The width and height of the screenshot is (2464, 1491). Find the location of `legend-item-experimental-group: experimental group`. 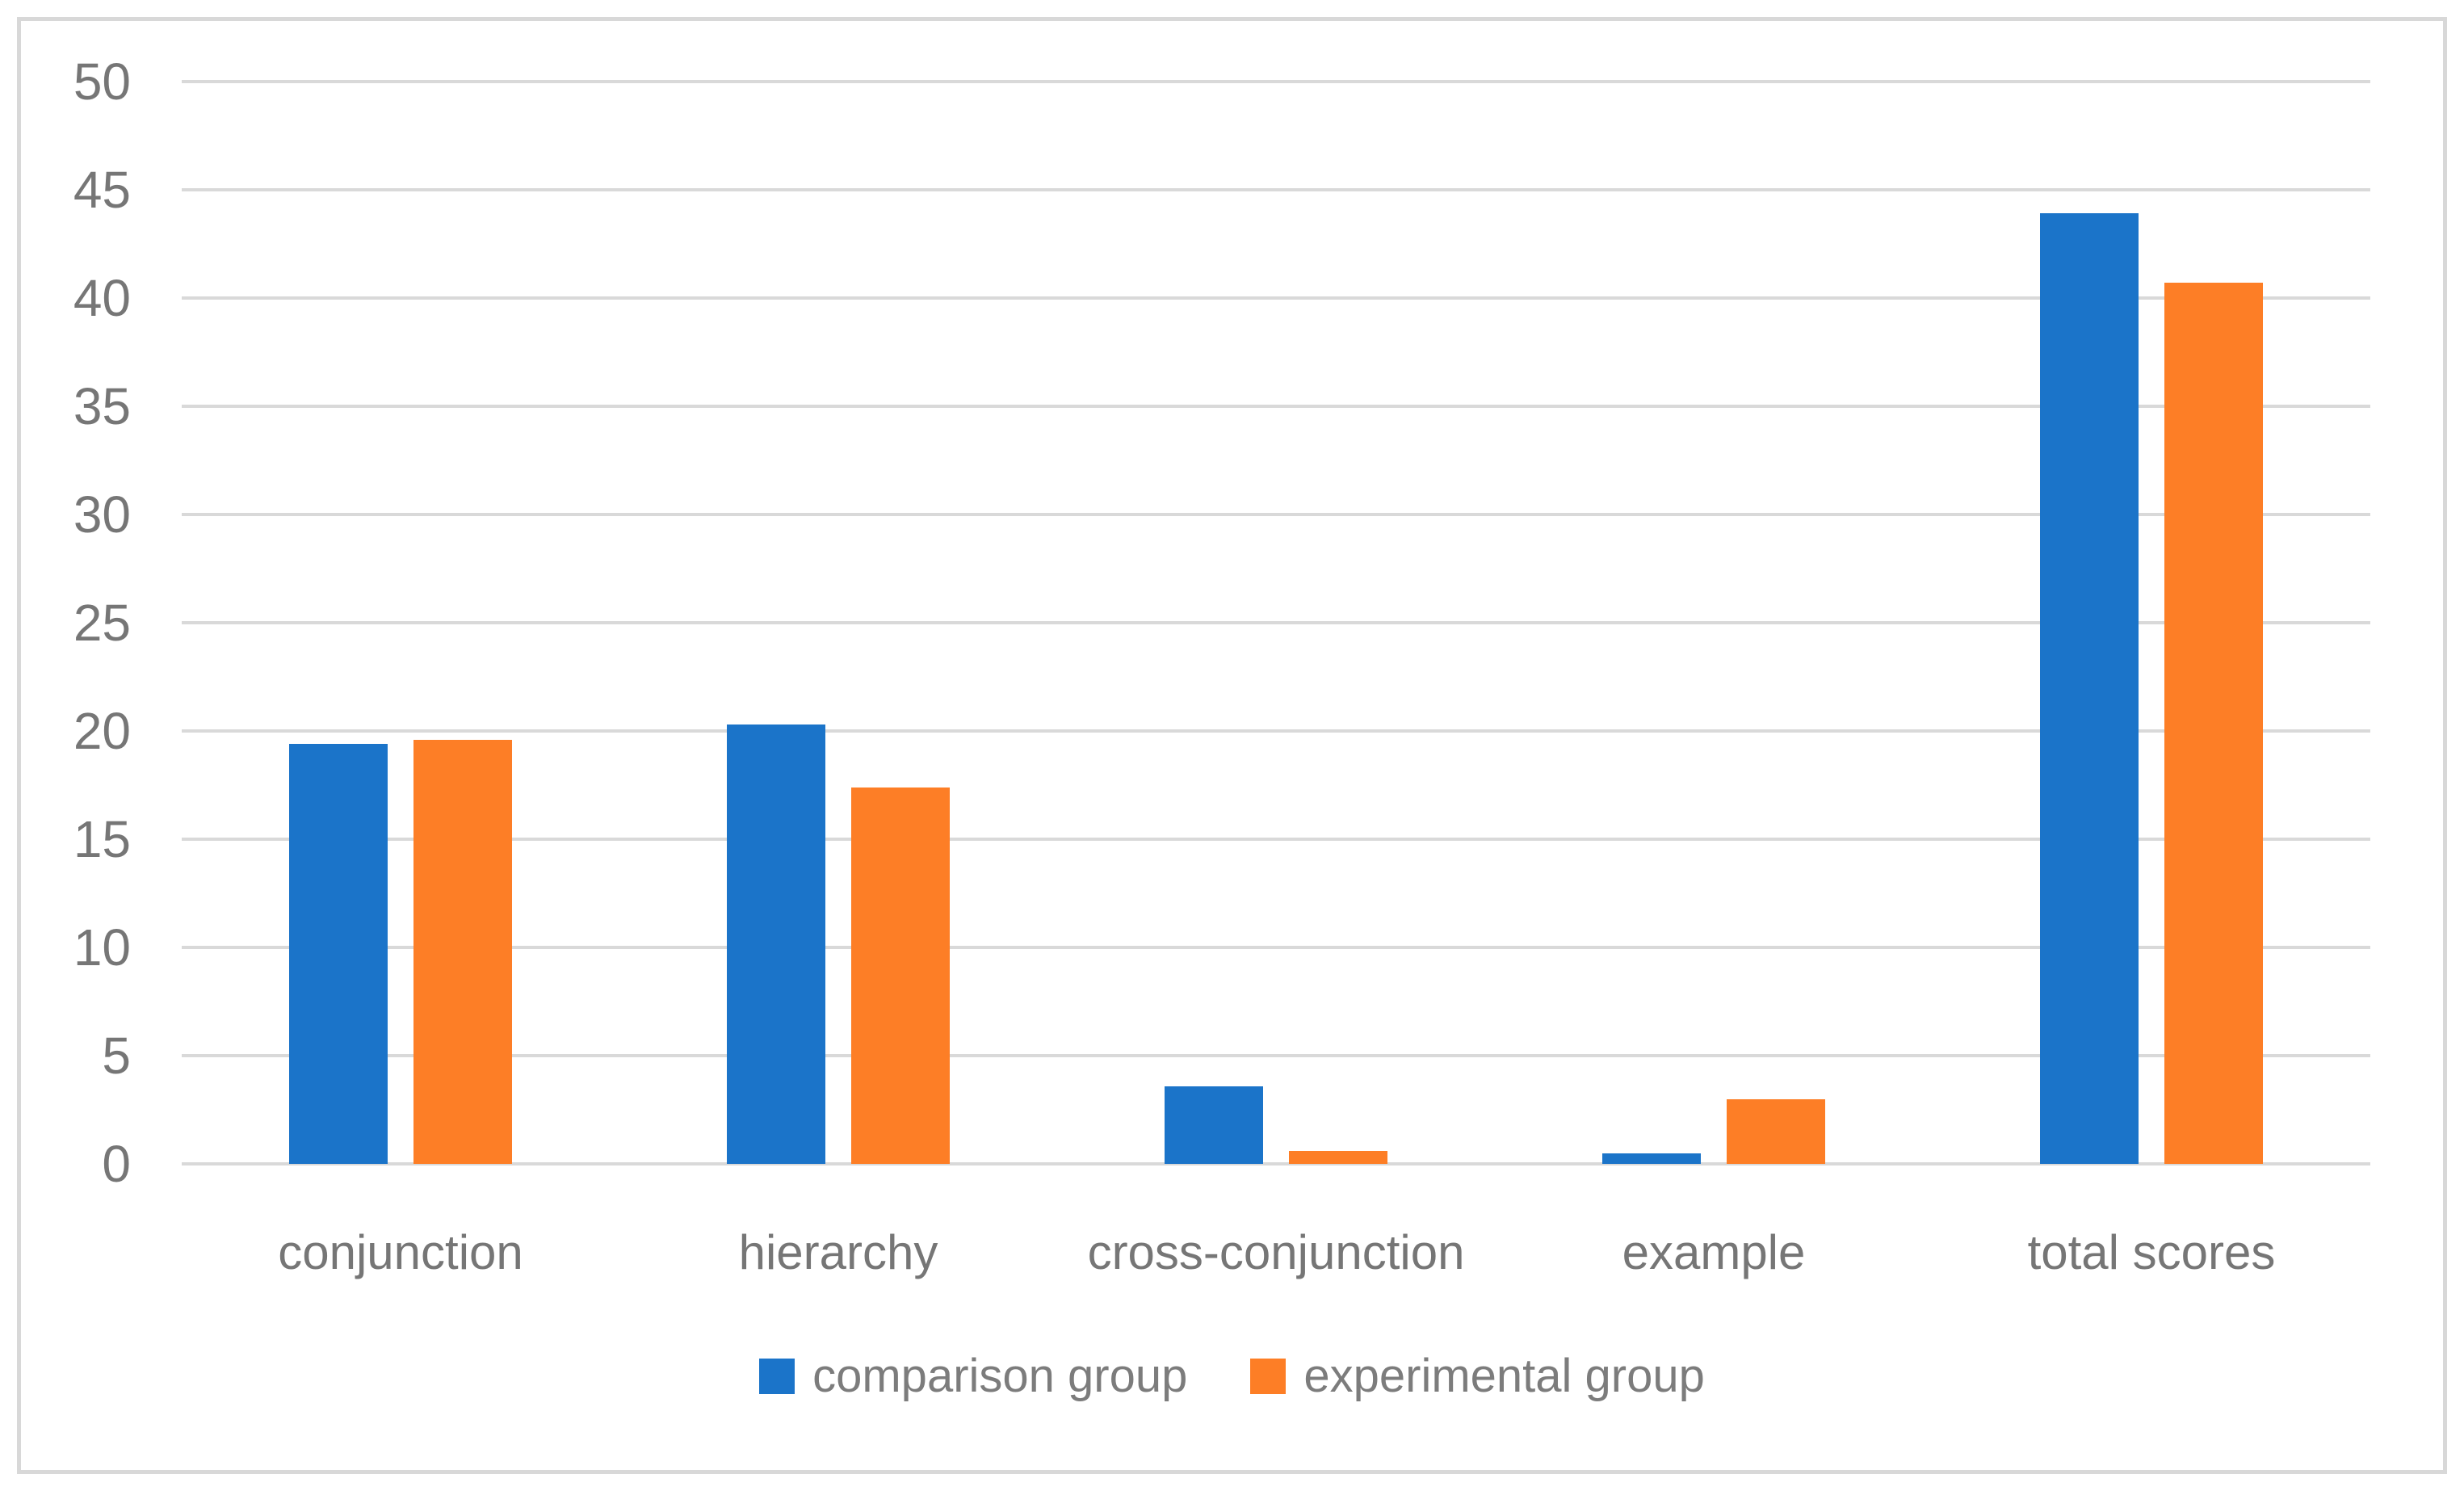

legend-item-experimental-group: experimental group is located at coordinates (1477, 1376).